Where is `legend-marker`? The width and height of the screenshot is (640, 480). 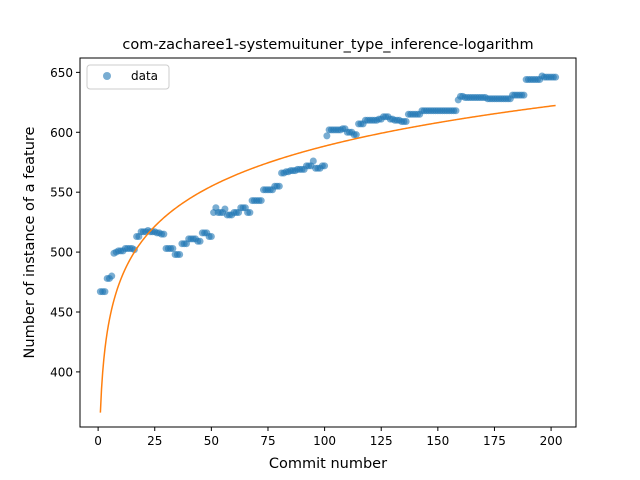
legend-marker is located at coordinates (107, 76).